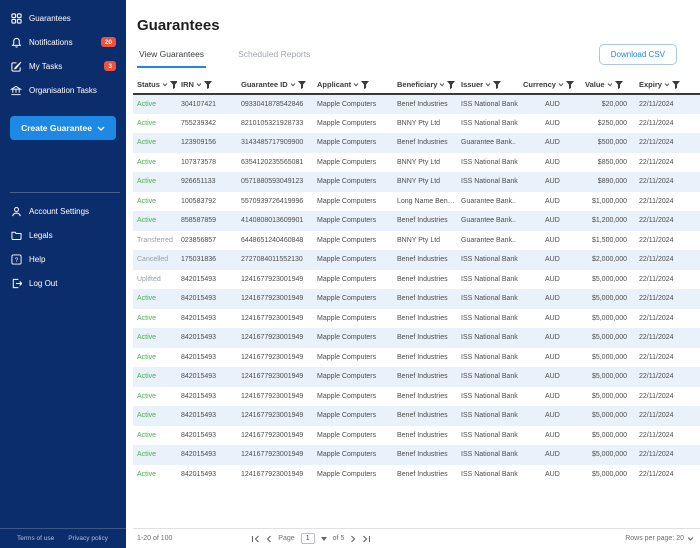 The image size is (700, 548). I want to click on column-header-issuer: Issuer, so click(488, 85).